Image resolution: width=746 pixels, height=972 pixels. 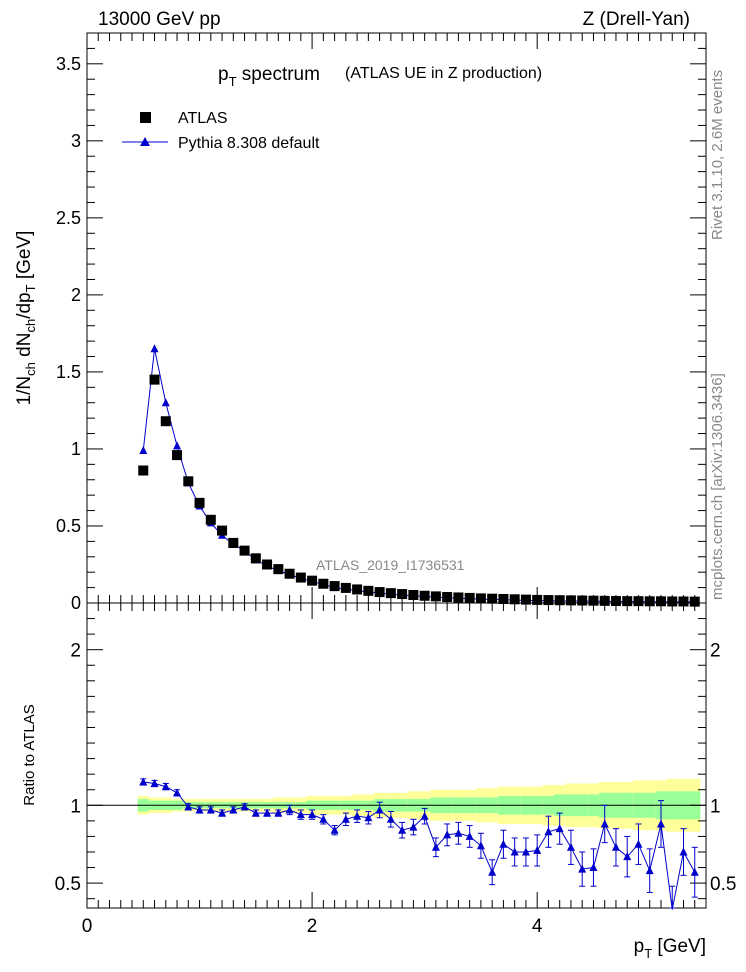 What do you see at coordinates (68, 526) in the screenshot?
I see `main-ytick-label: 0.5` at bounding box center [68, 526].